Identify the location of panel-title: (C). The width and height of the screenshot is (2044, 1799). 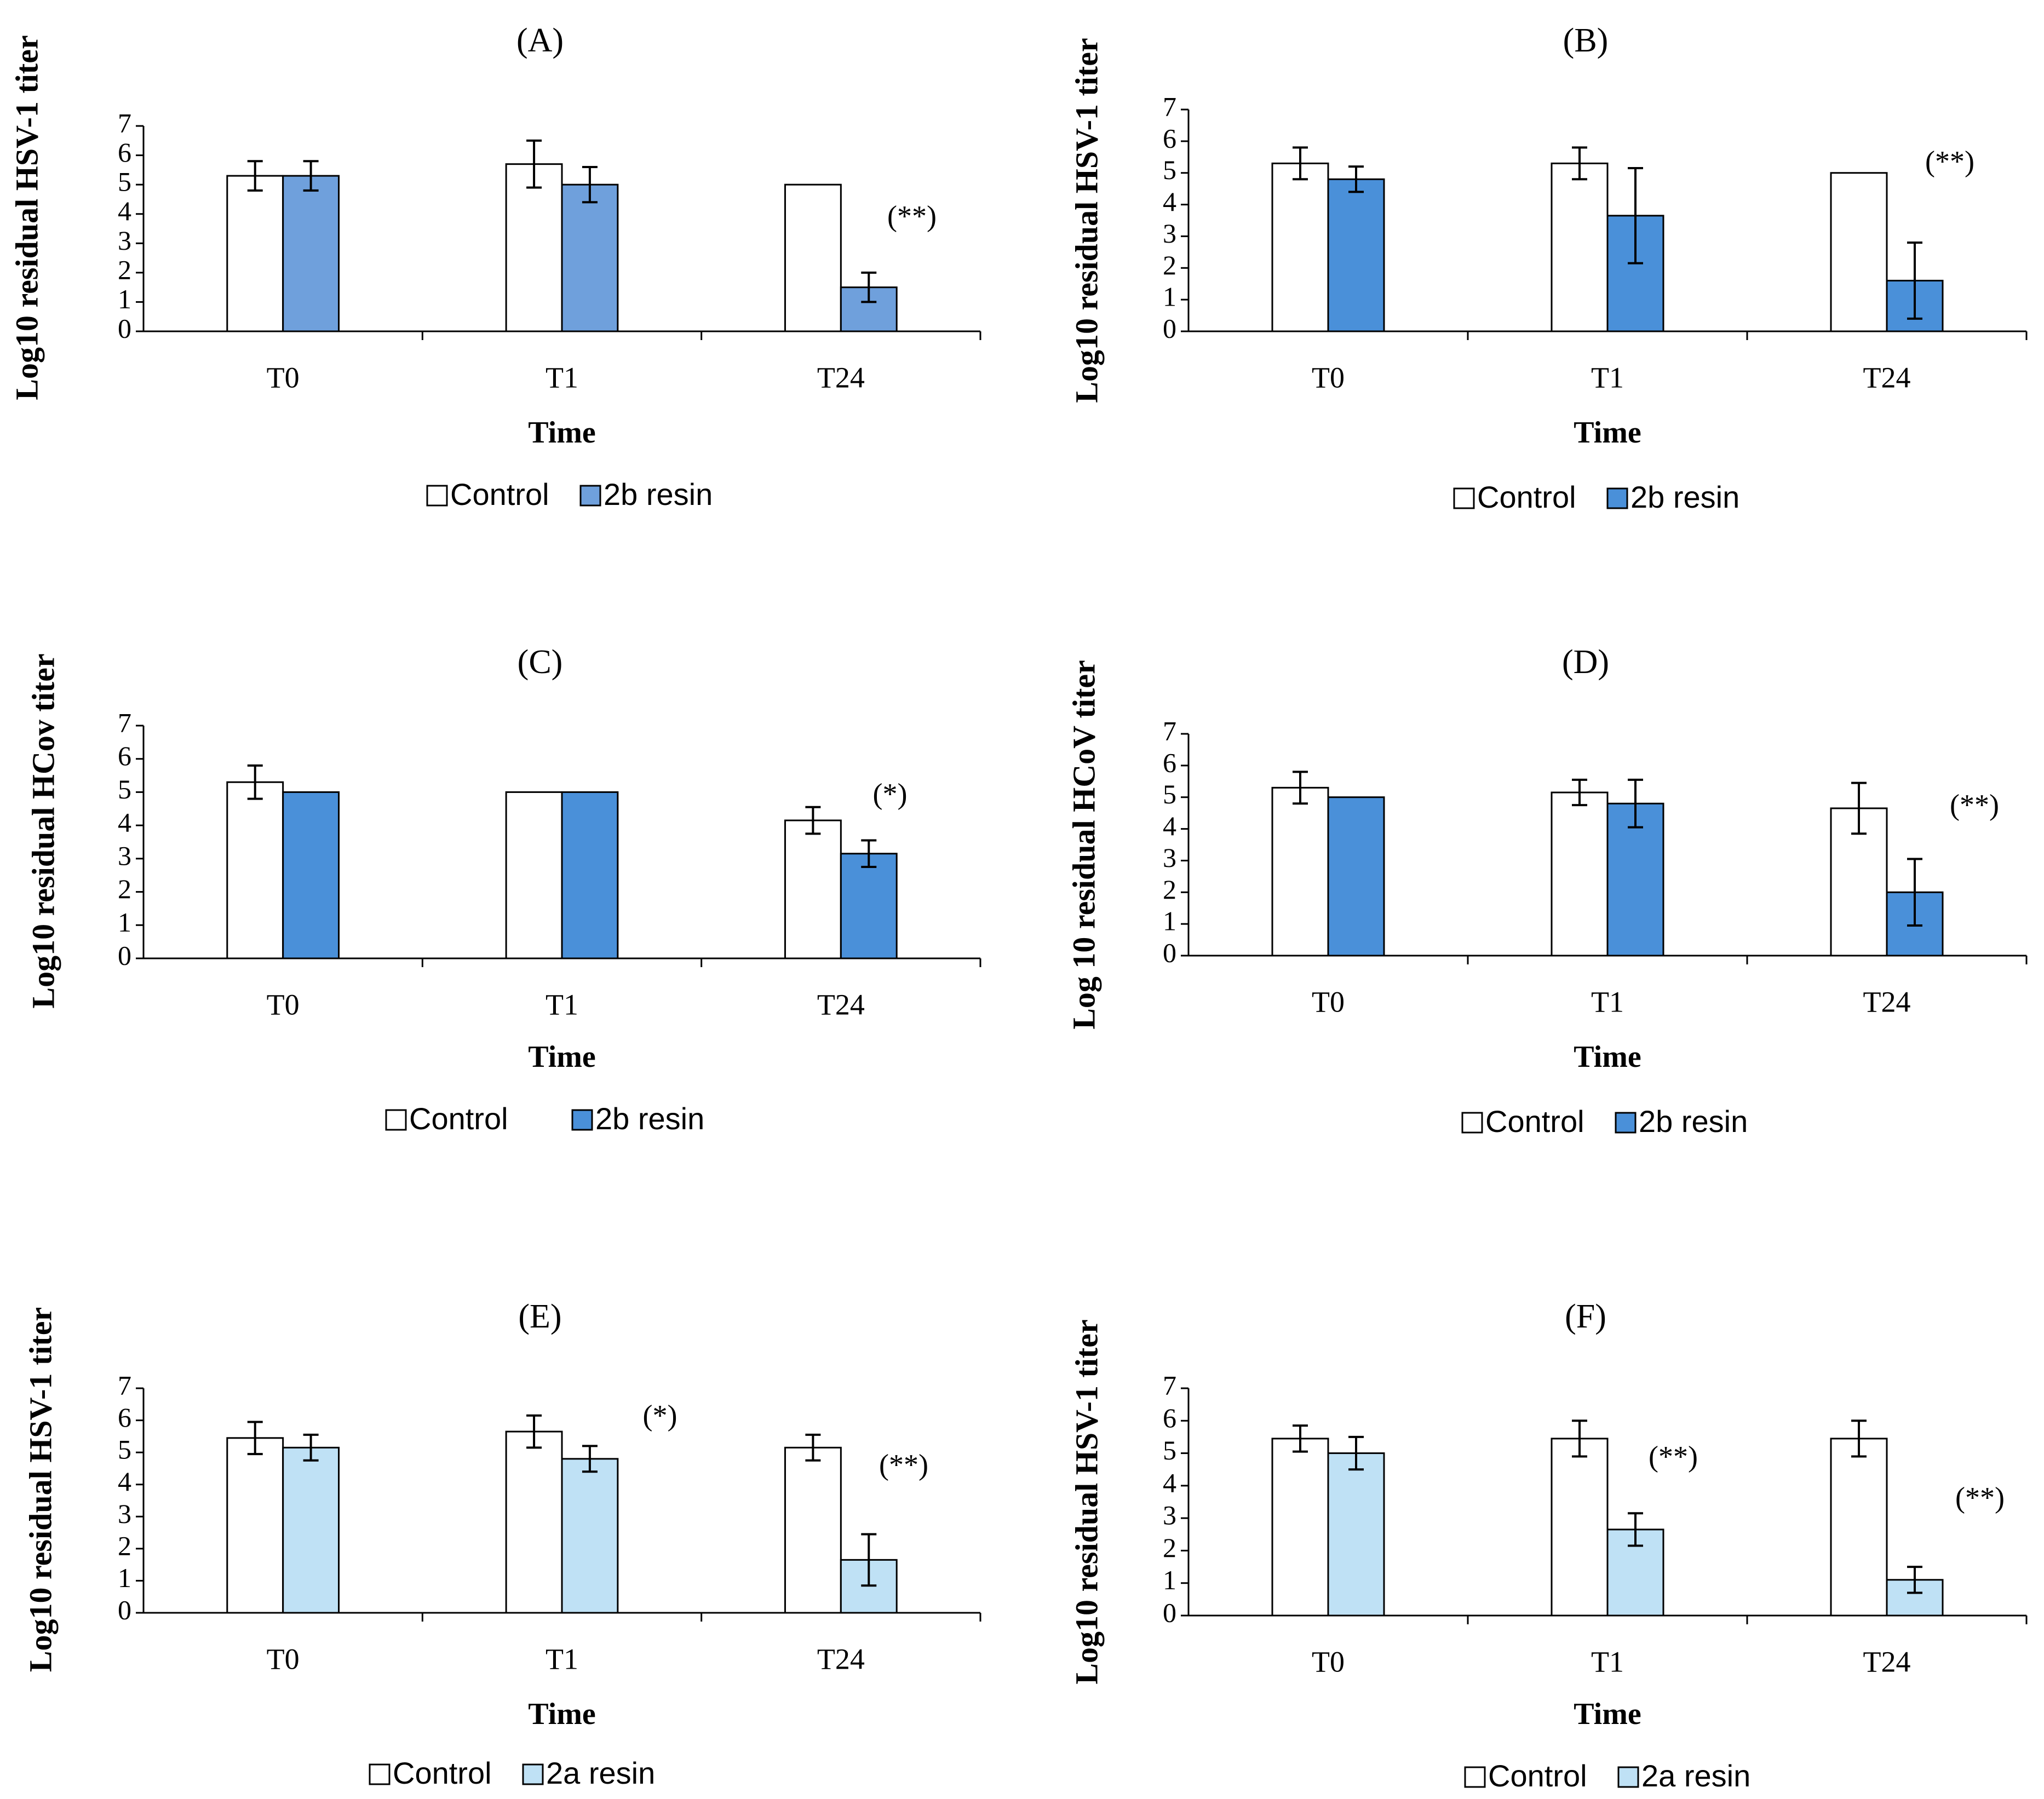
(541, 662).